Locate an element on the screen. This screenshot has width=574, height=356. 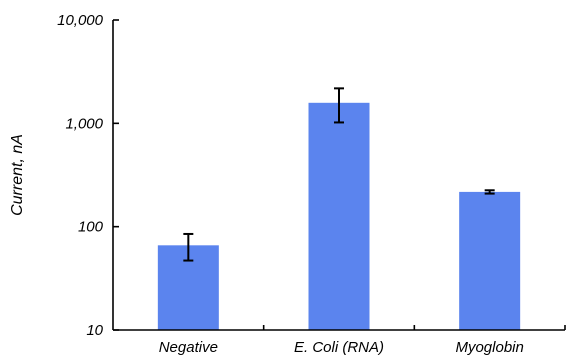
y-axis-title: Current, nA is located at coordinates (17, 175).